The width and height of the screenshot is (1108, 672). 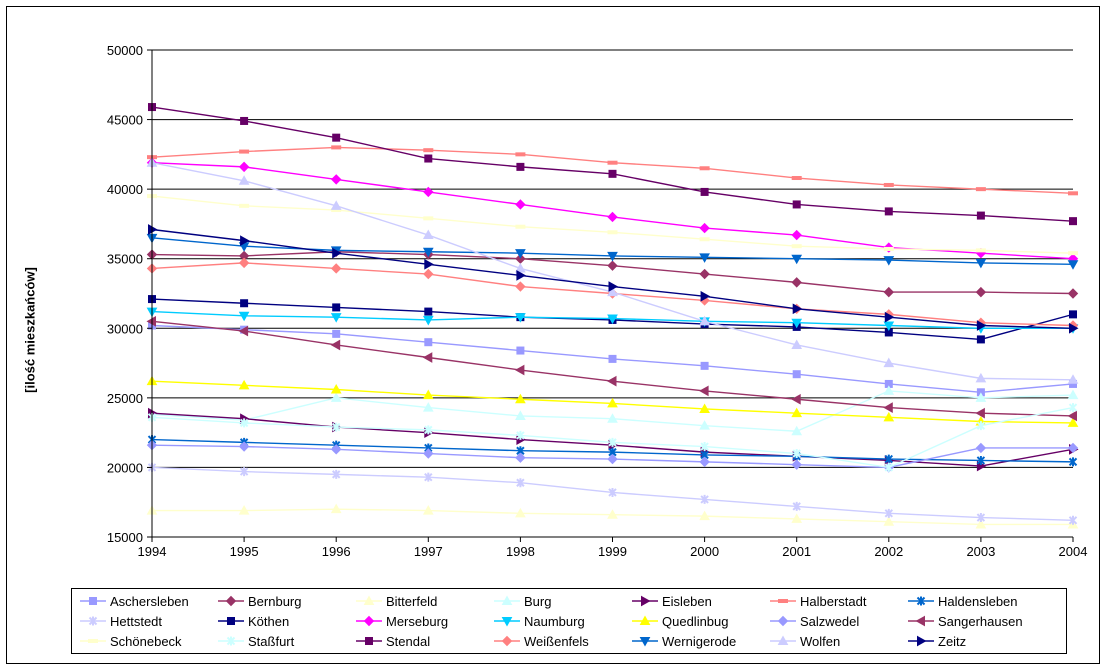 I want to click on x-tick-label: 1998, so click(x=520, y=551).